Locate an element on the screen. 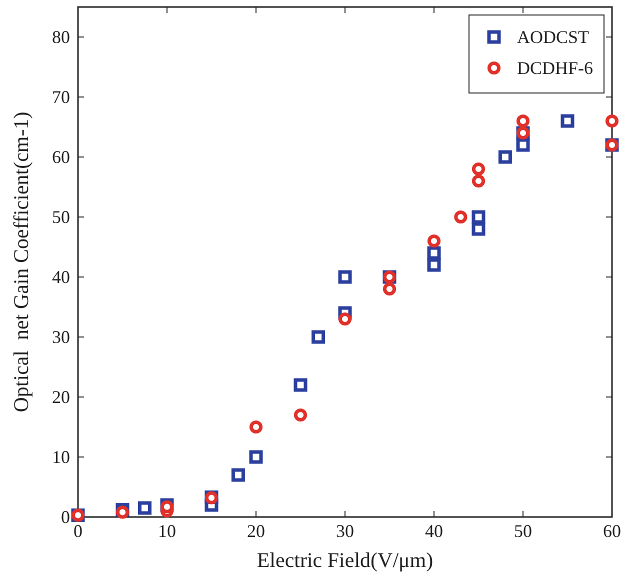  x-tick-label: 30 is located at coordinates (345, 531).